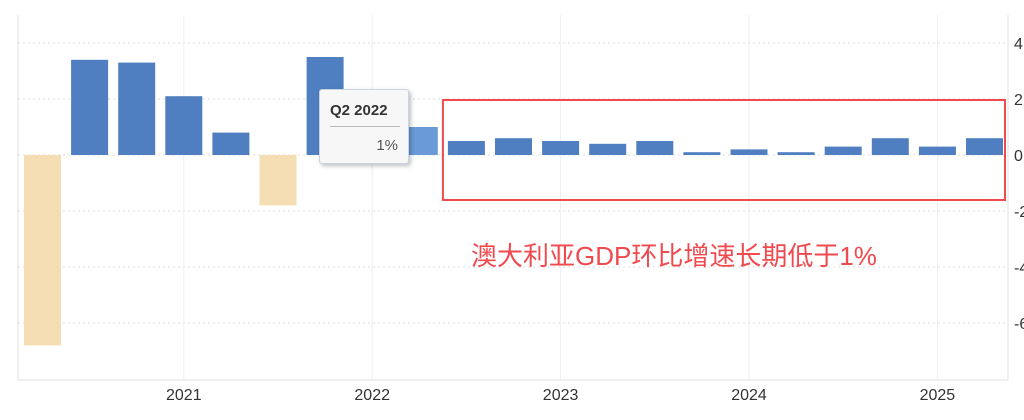 The image size is (1024, 420). What do you see at coordinates (1018, 100) in the screenshot?
I see `y-tick-label: 2` at bounding box center [1018, 100].